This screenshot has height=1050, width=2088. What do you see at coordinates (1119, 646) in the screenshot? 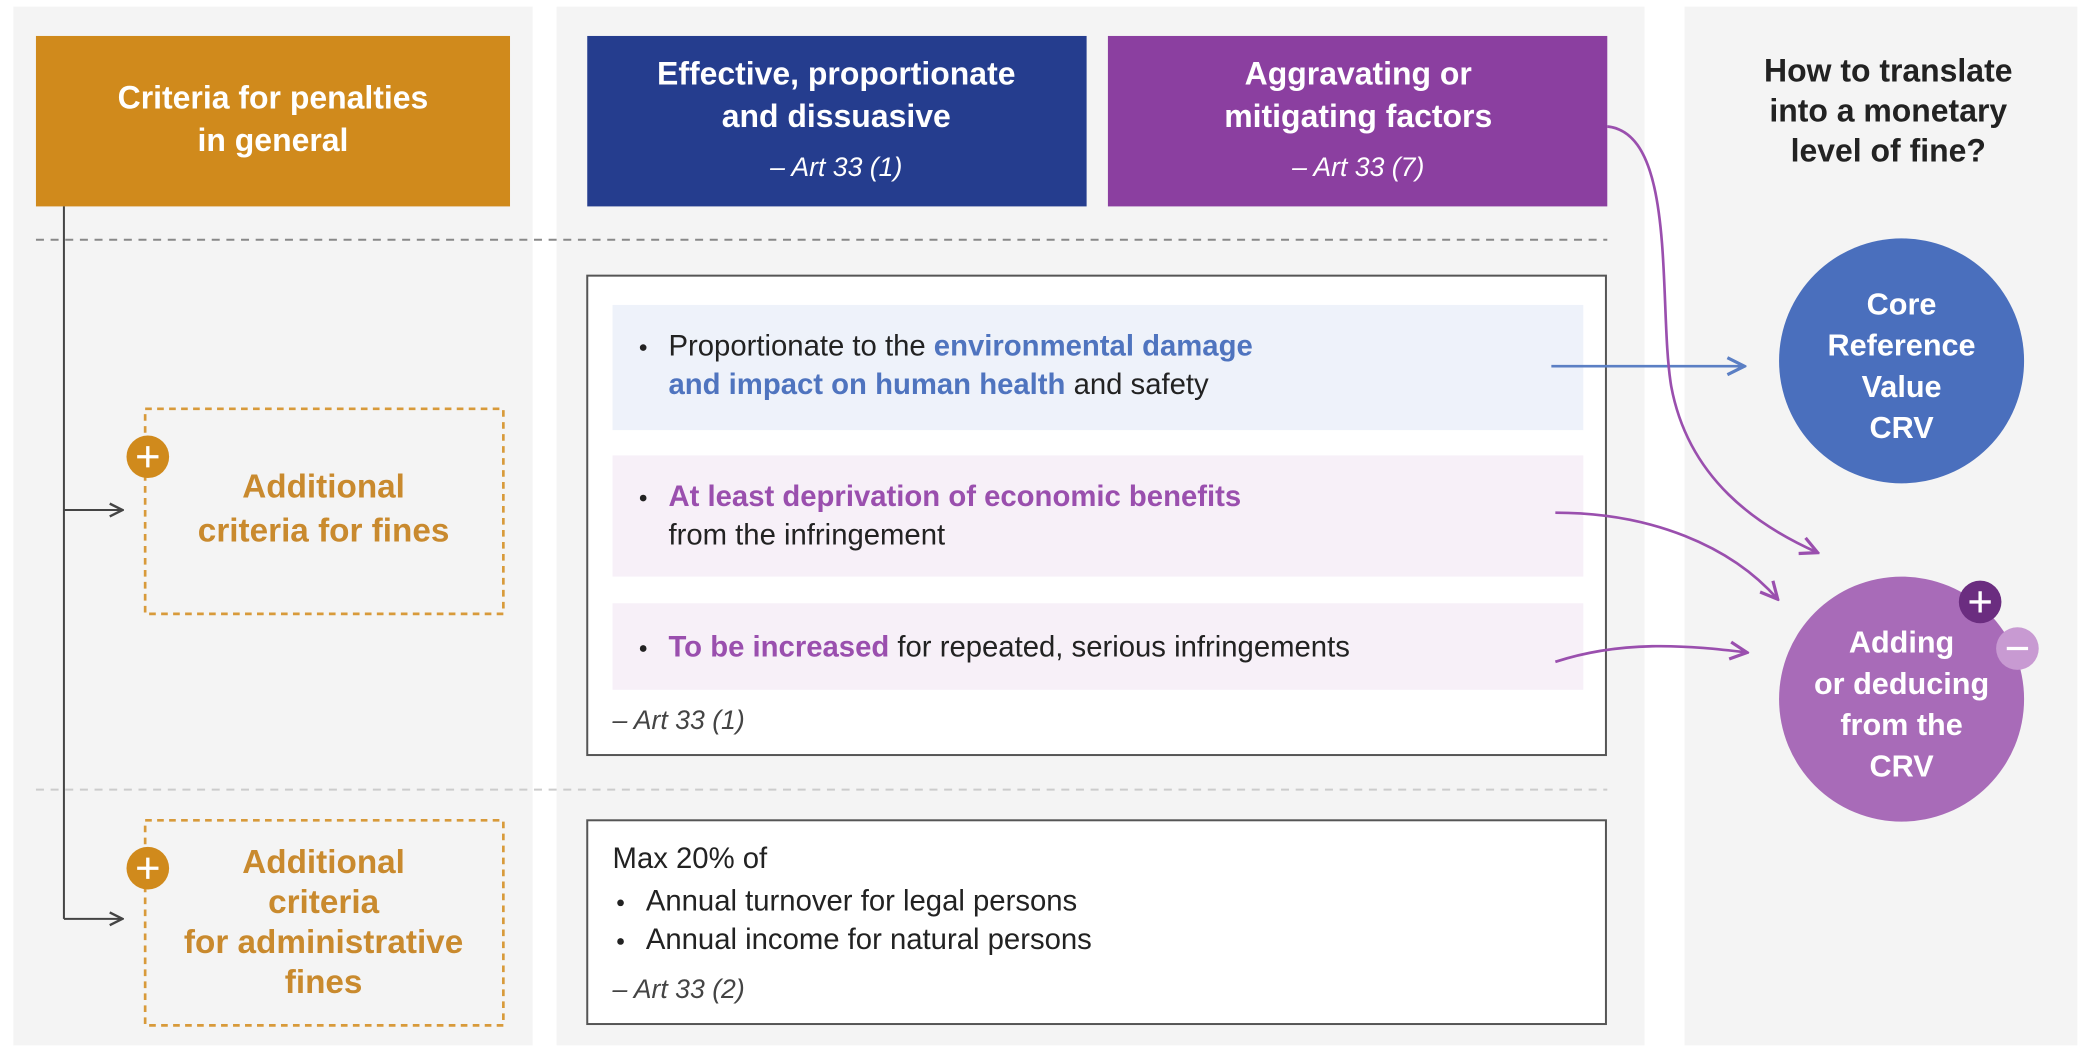
I see `text: for repeated, serious infringements` at bounding box center [1119, 646].